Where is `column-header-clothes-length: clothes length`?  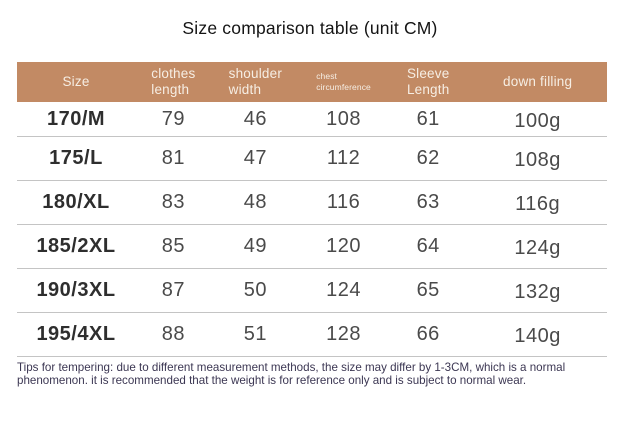 column-header-clothes-length: clothes length is located at coordinates (173, 82).